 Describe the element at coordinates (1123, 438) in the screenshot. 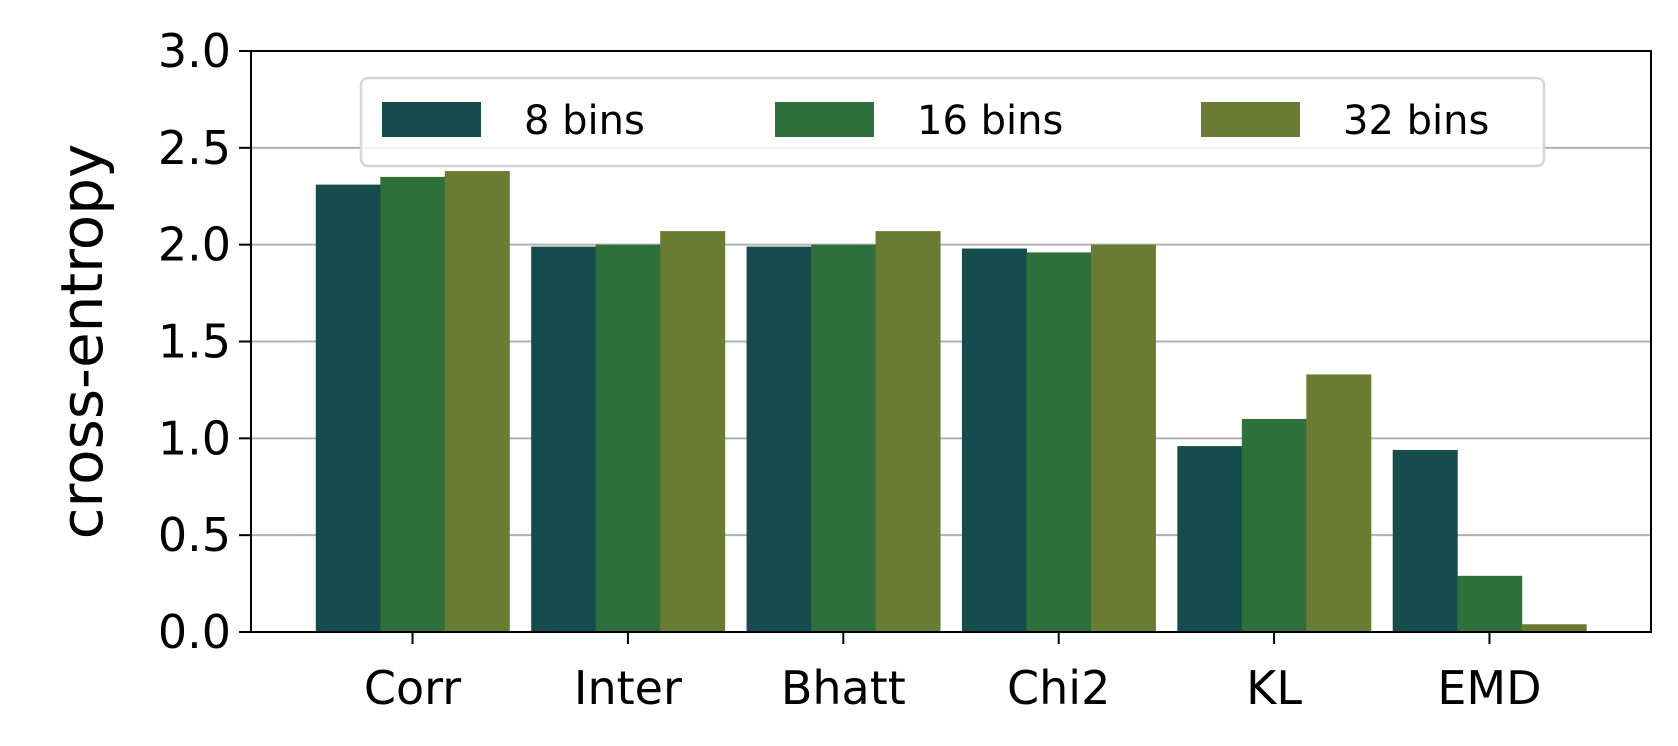

I see `bar-chi2-32-bins` at that location.